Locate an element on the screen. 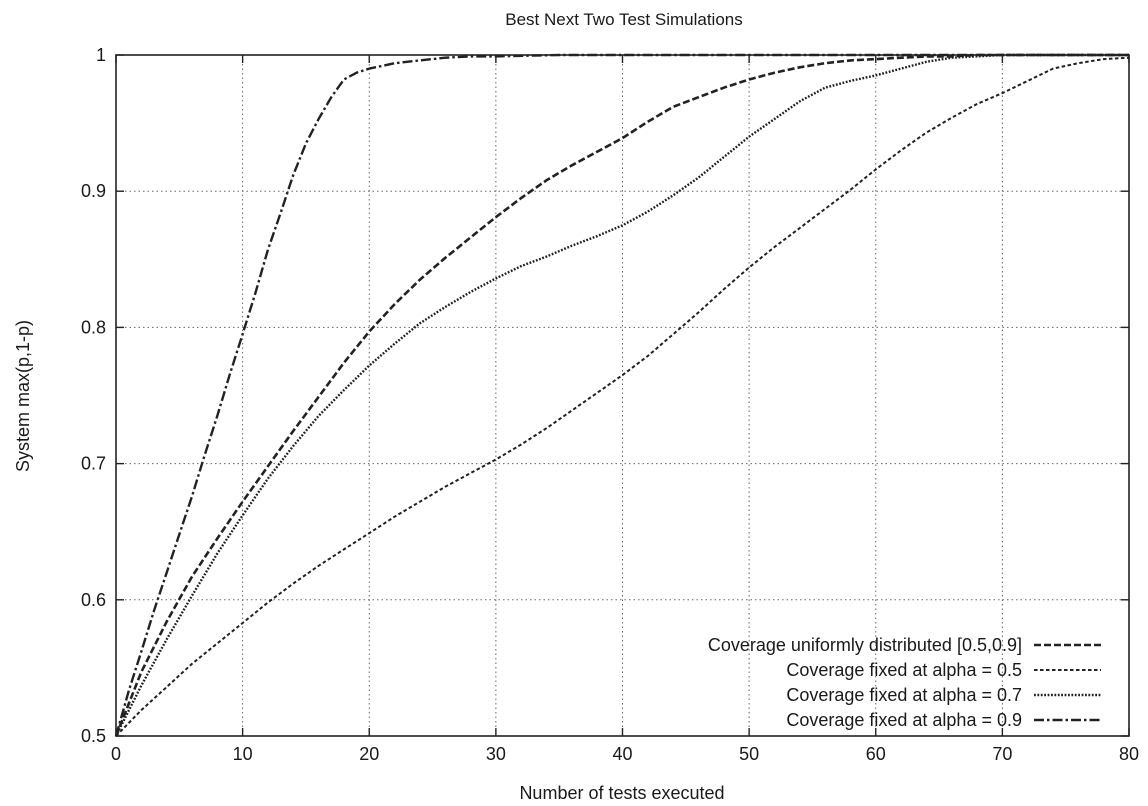 Image resolution: width=1148 pixels, height=806 pixels. x-tick-label: 40 is located at coordinates (622, 754).